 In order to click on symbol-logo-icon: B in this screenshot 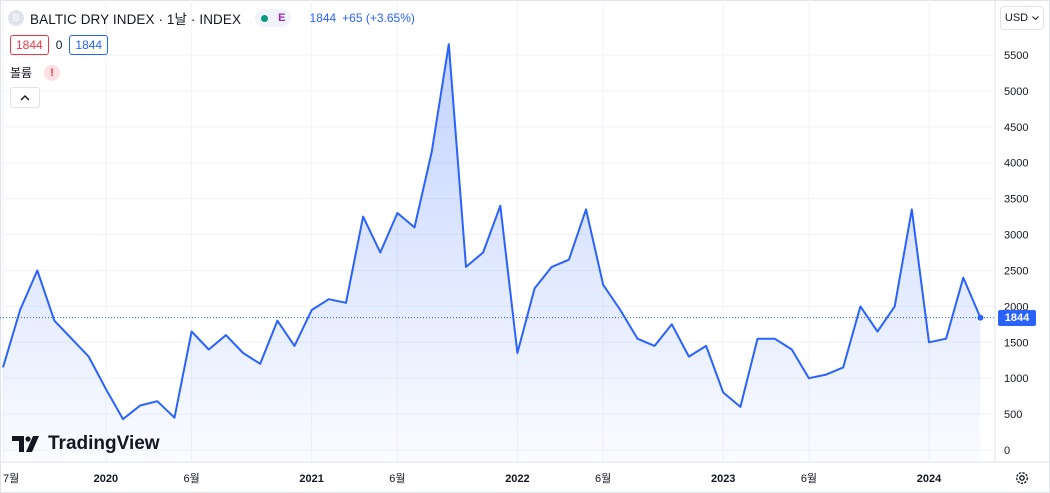, I will do `click(16, 18)`.